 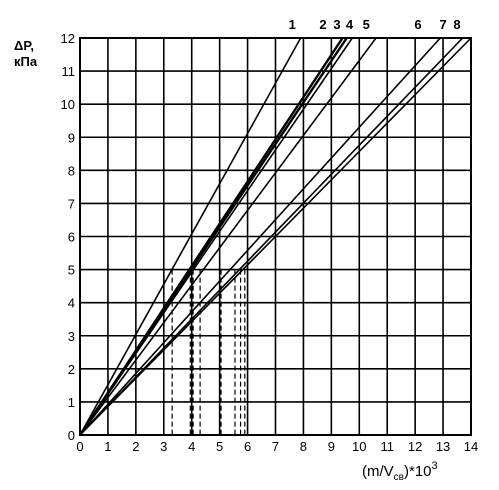 What do you see at coordinates (68, 38) in the screenshot?
I see `y-tick-label: 12` at bounding box center [68, 38].